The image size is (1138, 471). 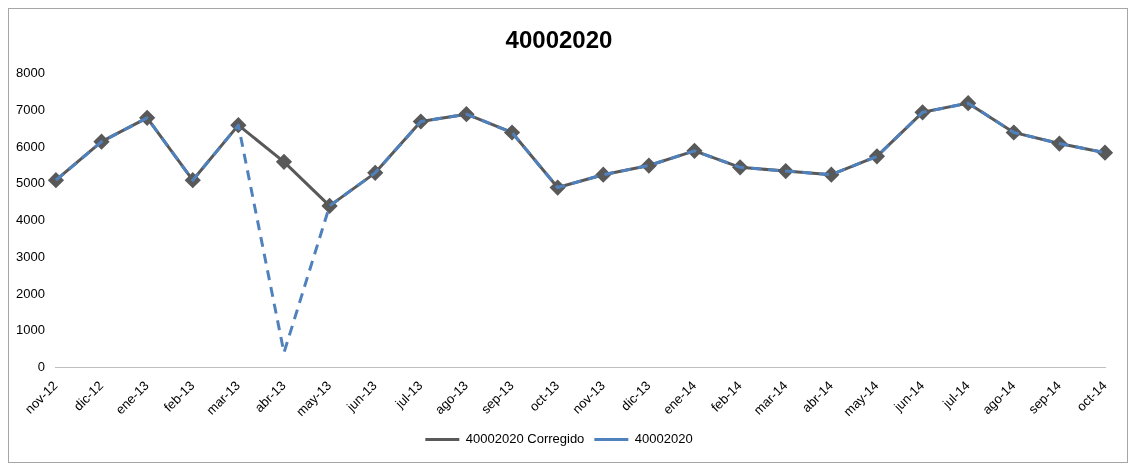 I want to click on y-tick-label: 7000, so click(x=30, y=110).